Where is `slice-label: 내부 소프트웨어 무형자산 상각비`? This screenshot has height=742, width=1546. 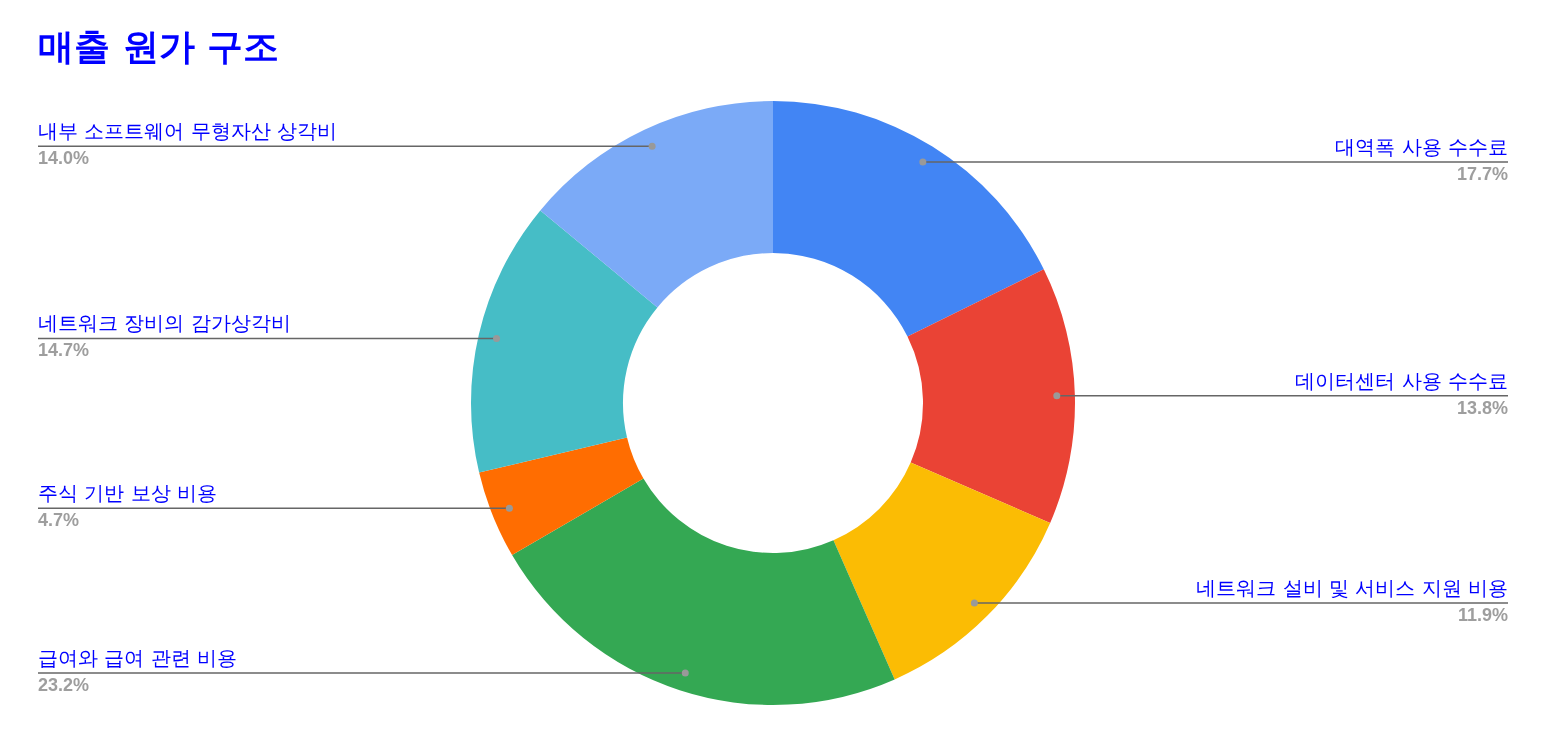 slice-label: 내부 소프트웨어 무형자산 상각비 is located at coordinates (188, 131).